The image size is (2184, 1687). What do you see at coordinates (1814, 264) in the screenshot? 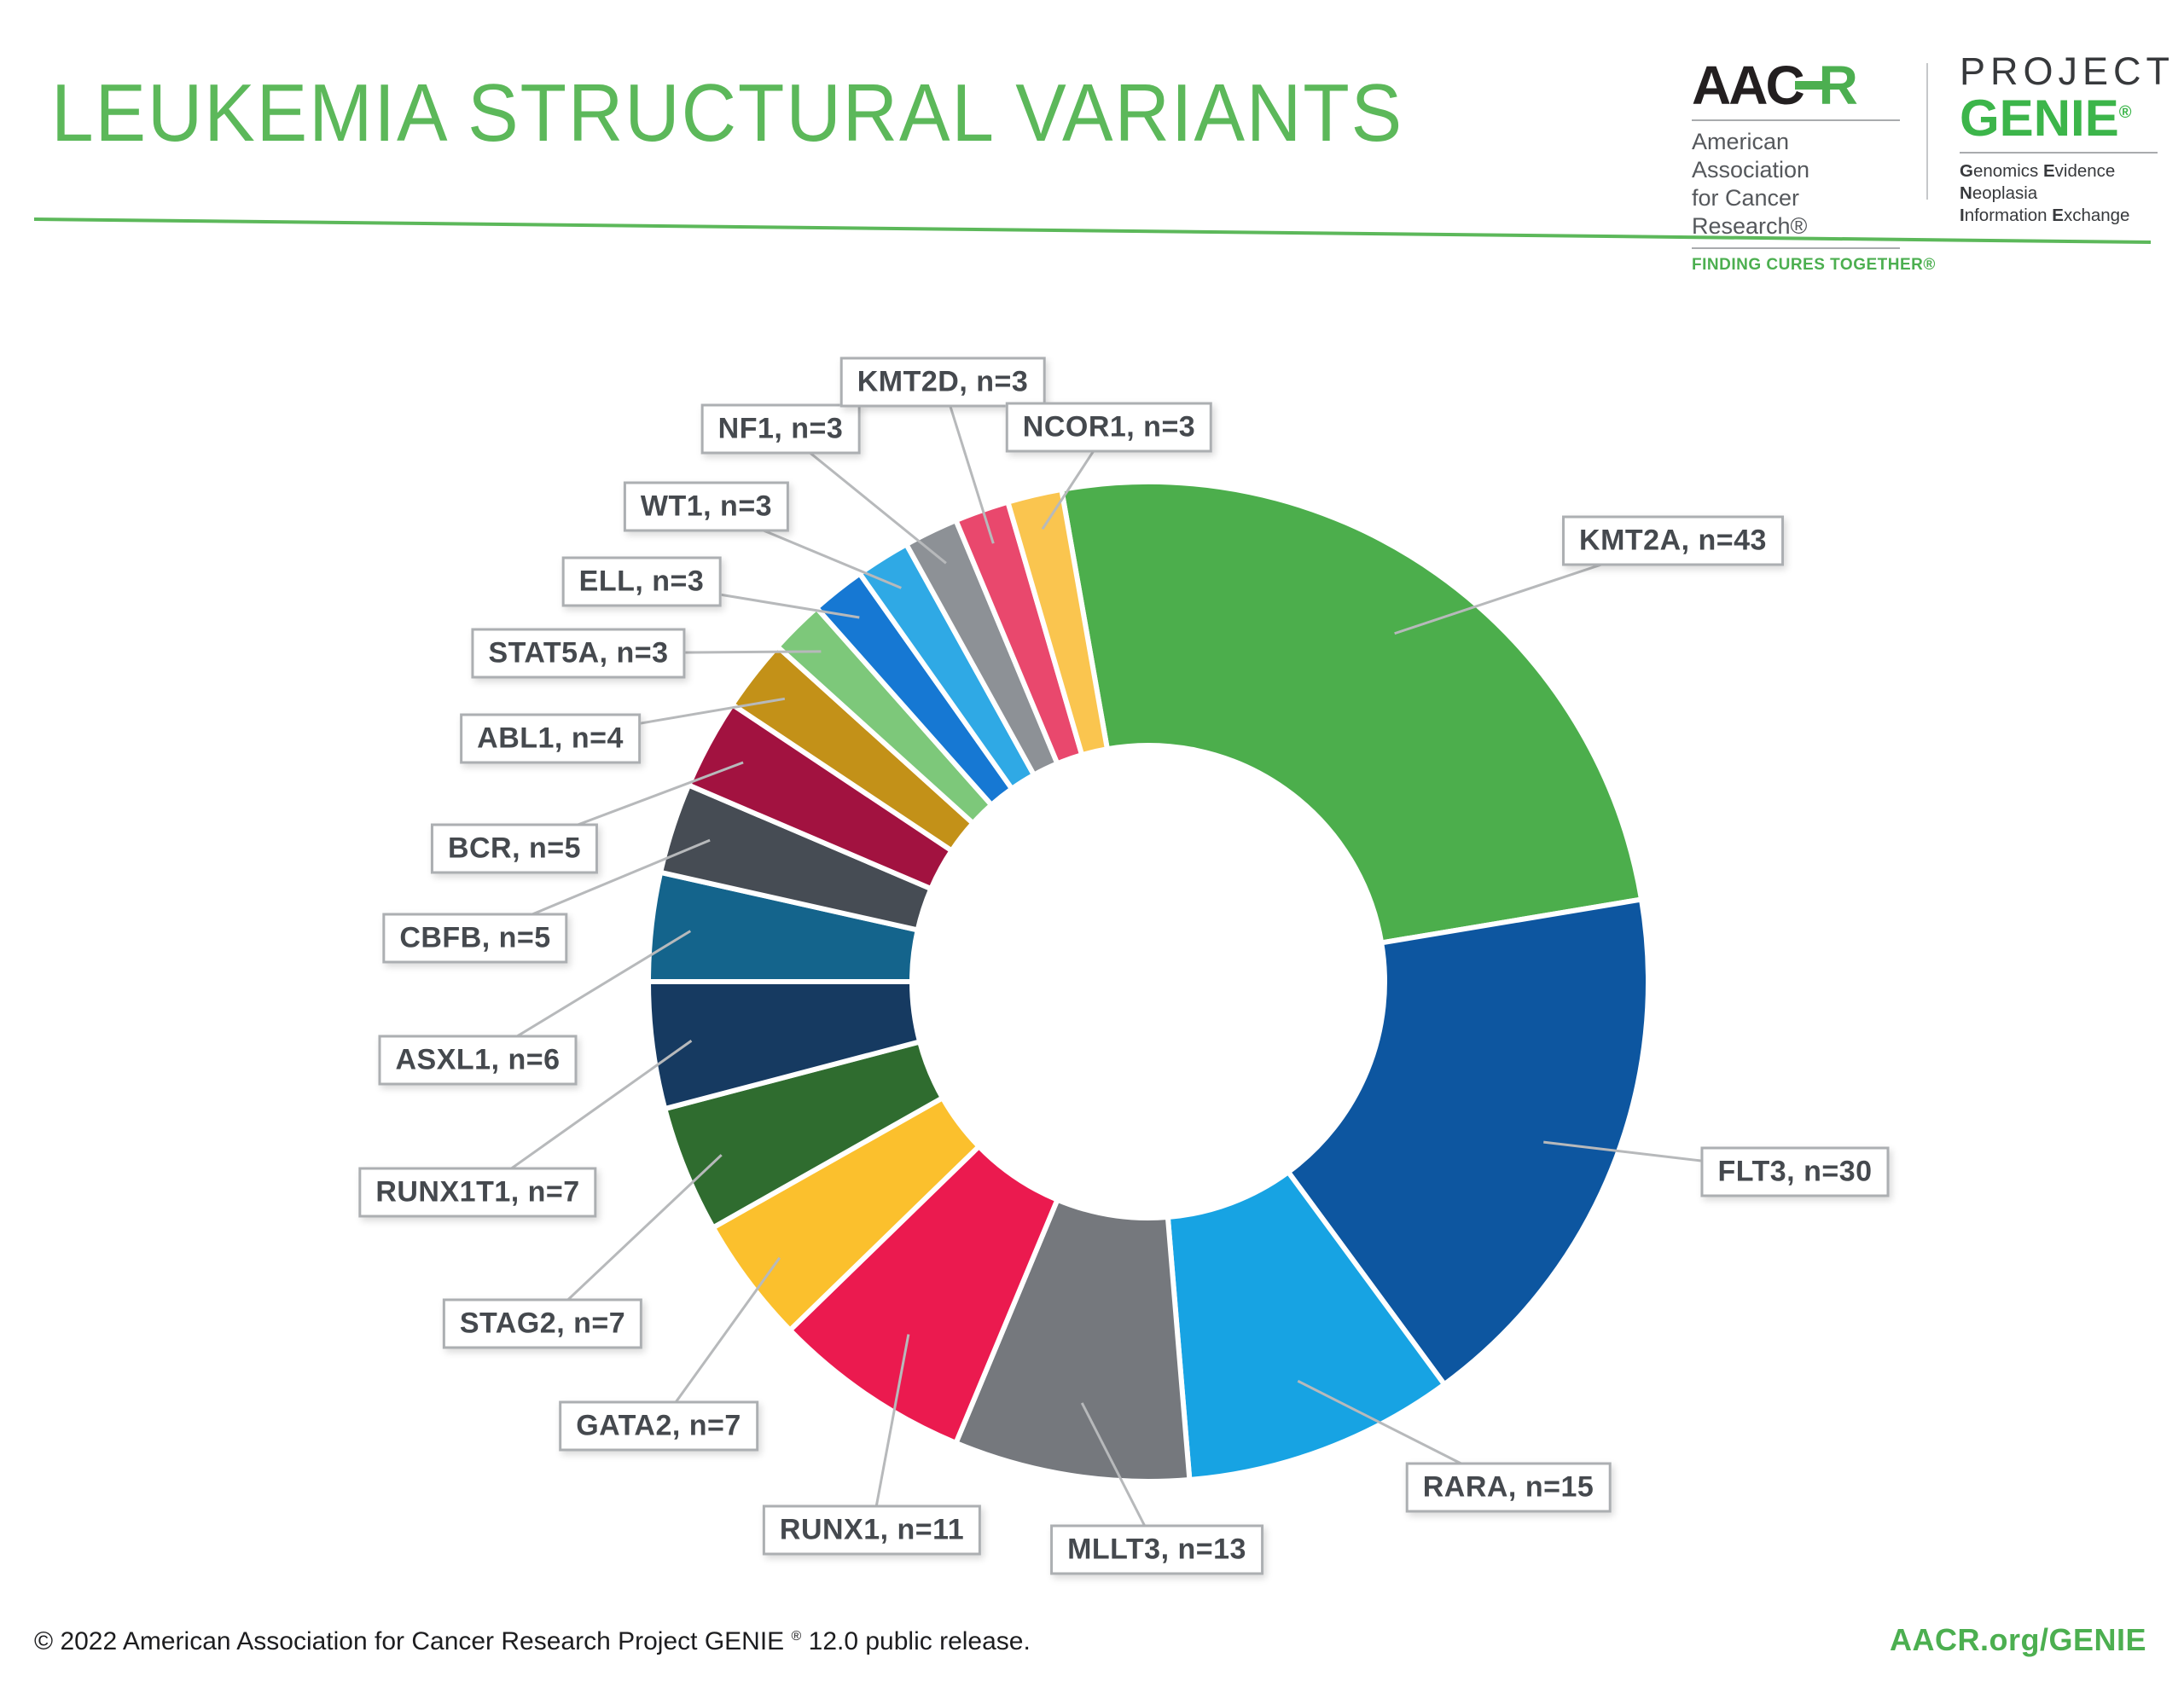
I see `aacr-tagline: FINDING CURES TOGETHER®` at bounding box center [1814, 264].